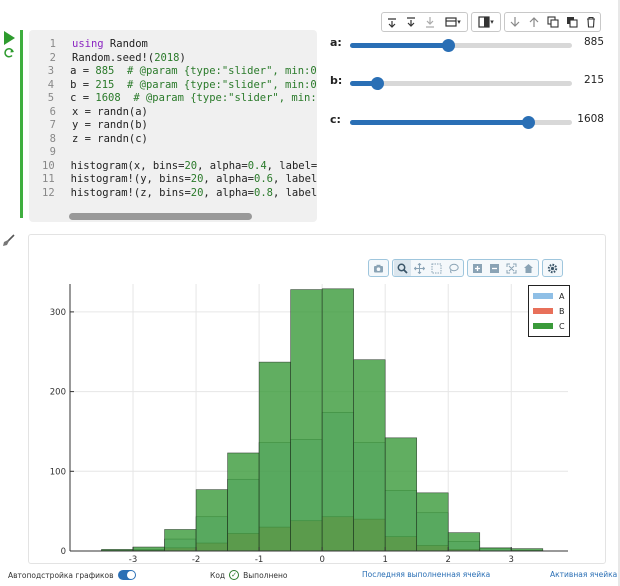  I want to click on code-line: 6 x = randn(a), so click(173, 113).